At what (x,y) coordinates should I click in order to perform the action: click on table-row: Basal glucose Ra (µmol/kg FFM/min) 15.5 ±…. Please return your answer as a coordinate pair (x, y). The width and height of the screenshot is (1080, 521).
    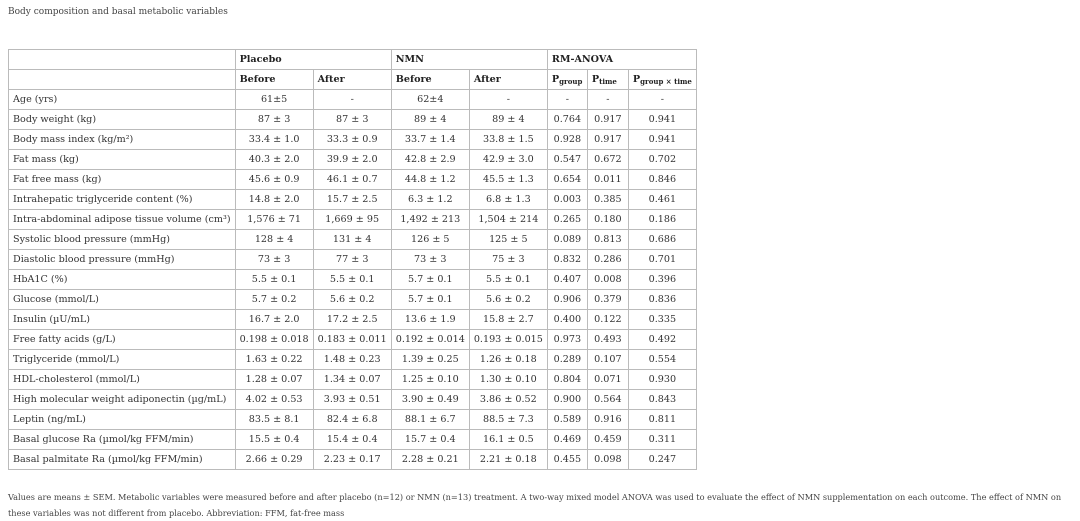
    Looking at the image, I should click on (352, 439).